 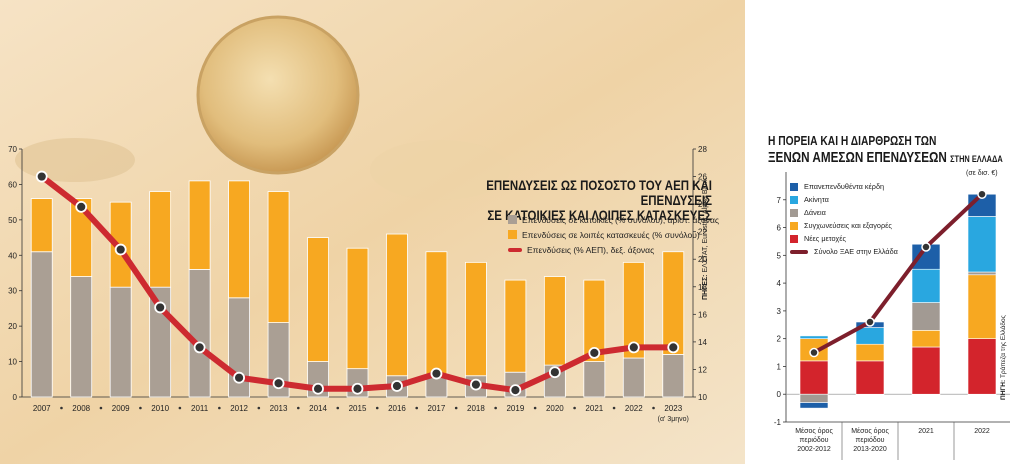 I want to click on left-axis-tick-label: 60, so click(x=12, y=184).